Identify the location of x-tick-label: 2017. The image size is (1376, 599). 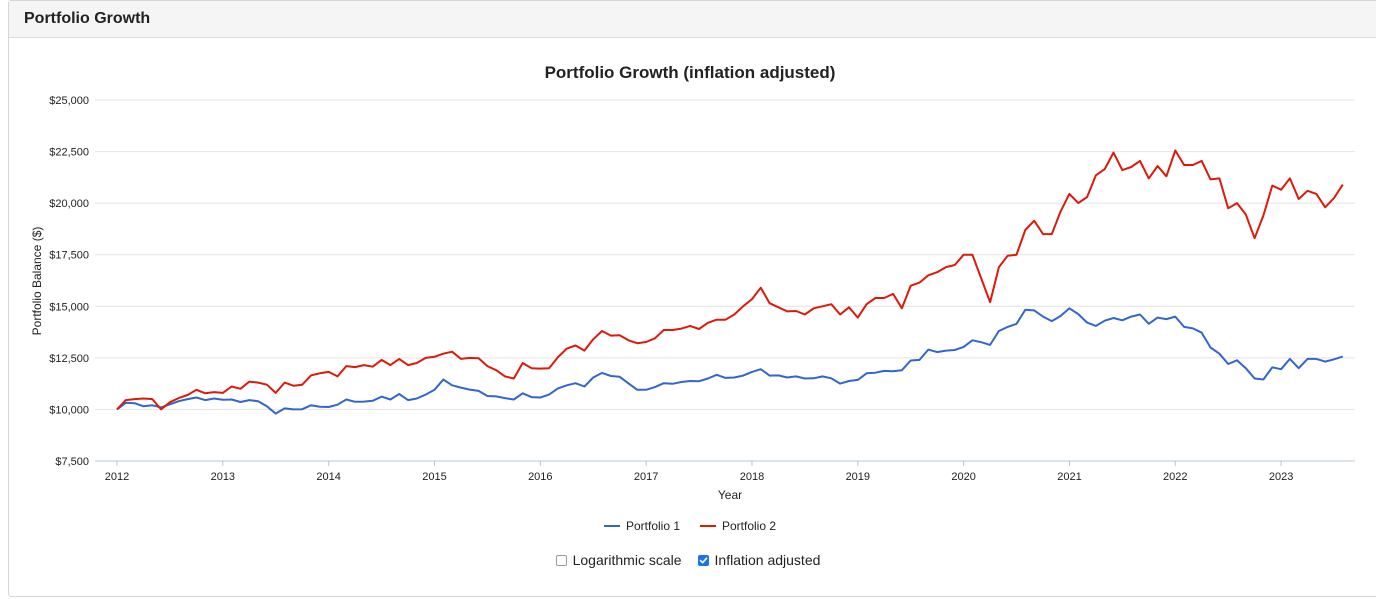
(646, 477).